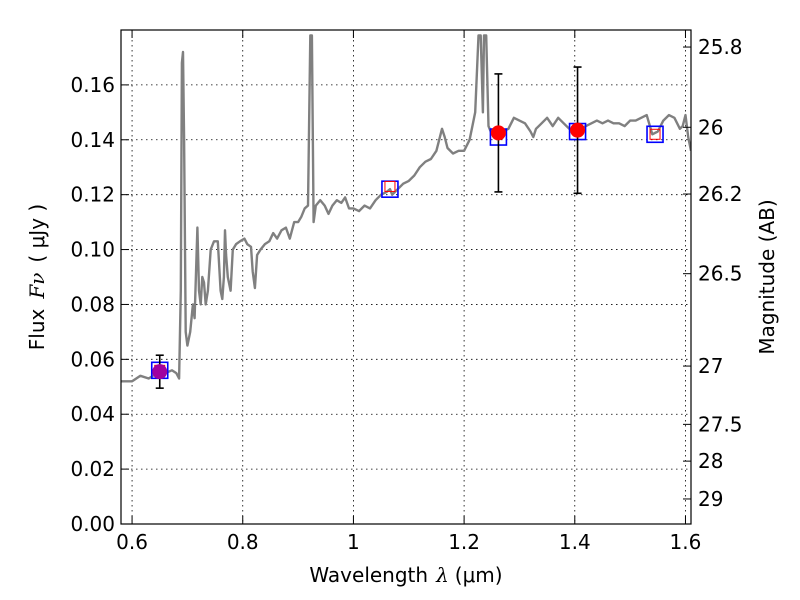 This screenshot has width=800, height=600. Describe the element at coordinates (720, 424) in the screenshot. I see `right-tick-label: 27.5` at that location.